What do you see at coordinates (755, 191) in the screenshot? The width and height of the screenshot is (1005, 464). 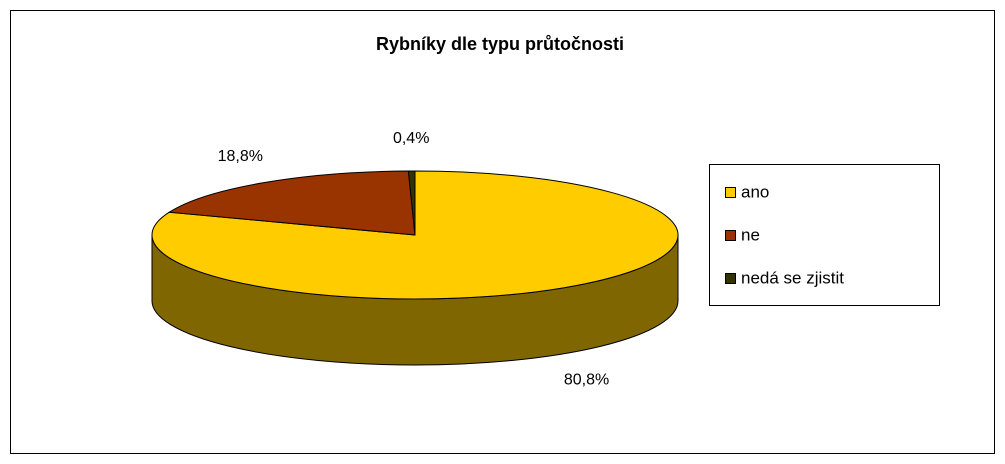 I see `legend-label: ano` at bounding box center [755, 191].